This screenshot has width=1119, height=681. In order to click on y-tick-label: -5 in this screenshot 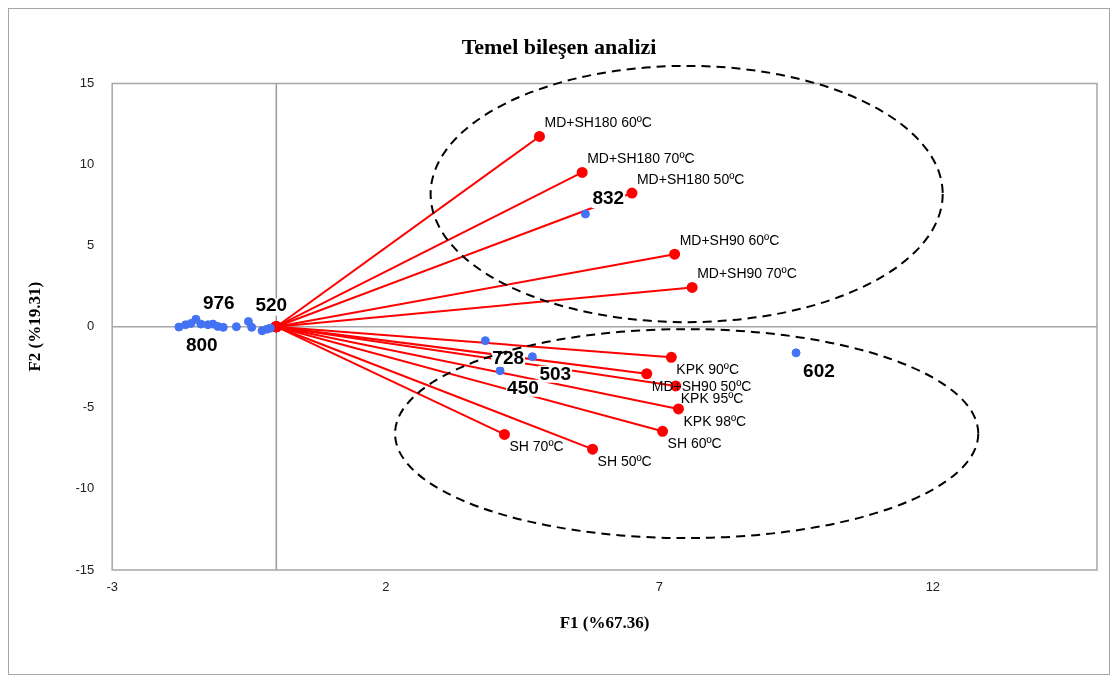, I will do `click(88, 407)`.